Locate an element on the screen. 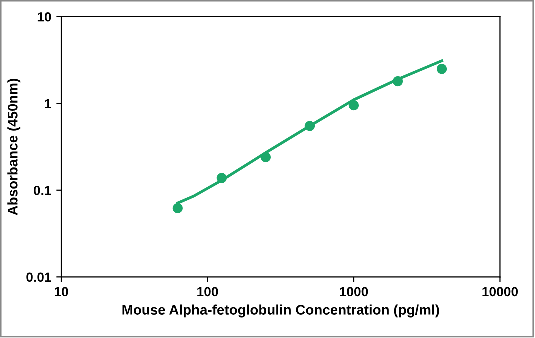  x-tick-label: 10000 is located at coordinates (500, 292).